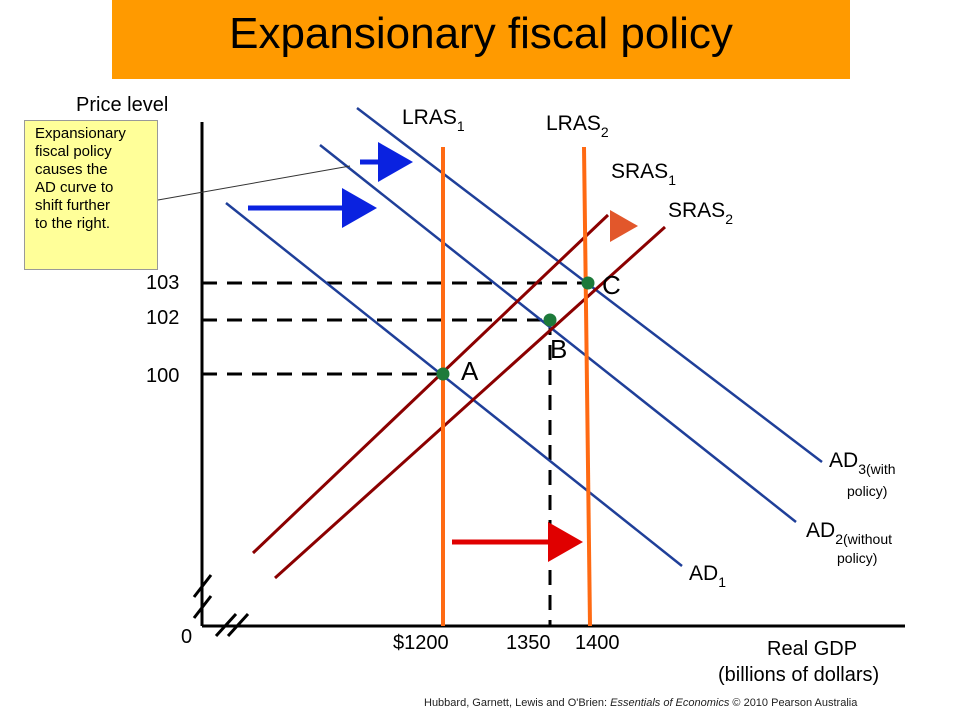 Image resolution: width=960 pixels, height=720 pixels. What do you see at coordinates (798, 675) in the screenshot?
I see `x-axis-label-units: (billions of dollars)` at bounding box center [798, 675].